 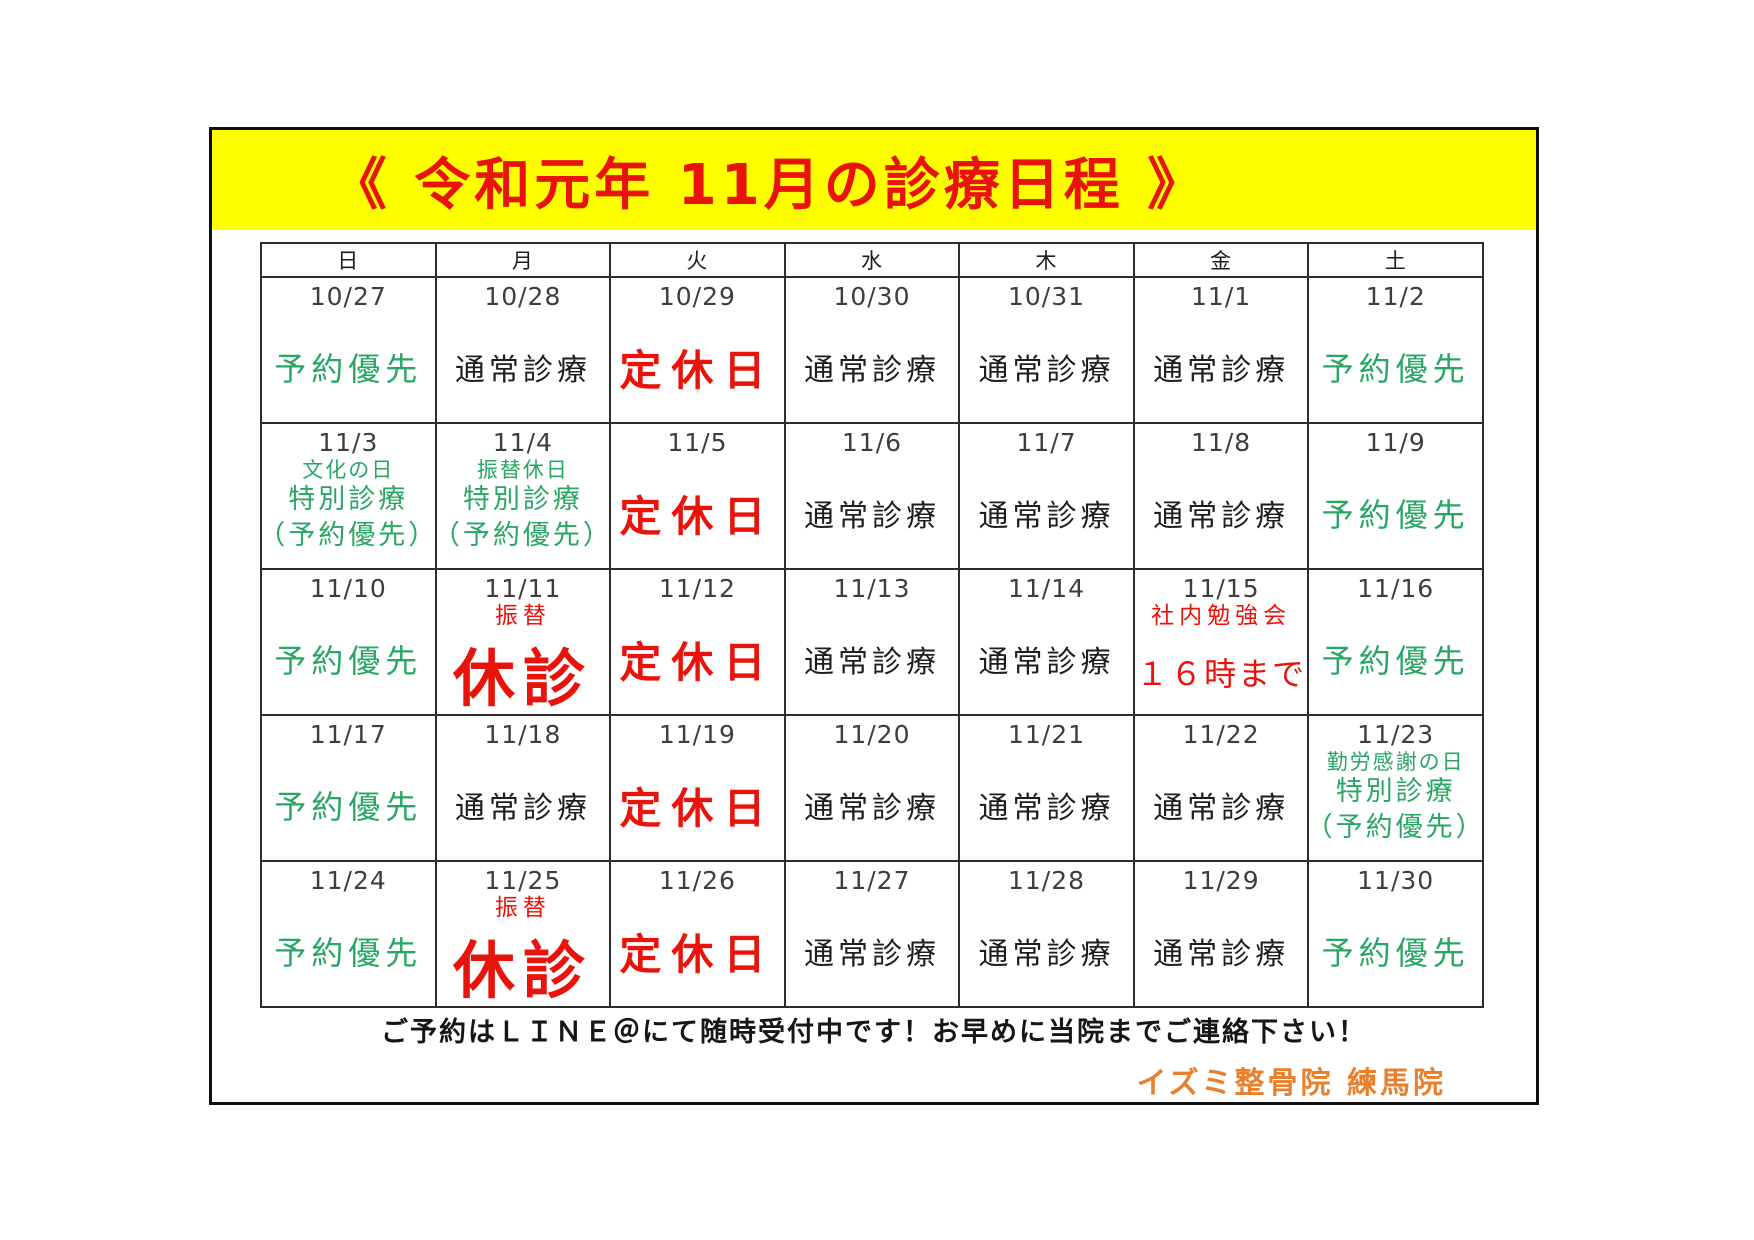 What do you see at coordinates (872, 296) in the screenshot?
I see `cell-date: 10/30` at bounding box center [872, 296].